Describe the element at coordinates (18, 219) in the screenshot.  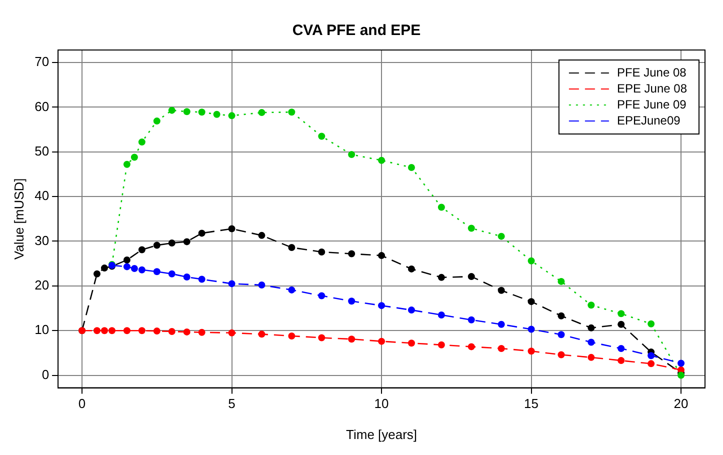
I see `y-axis-title: Value [mUSD]` at that location.